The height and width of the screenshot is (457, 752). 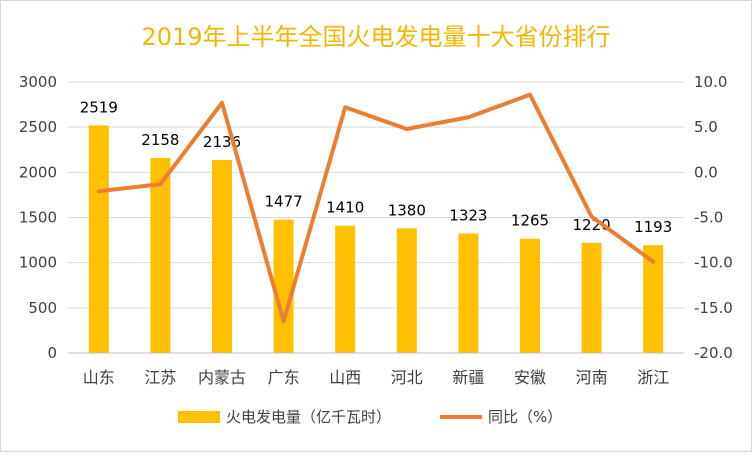 What do you see at coordinates (706, 172) in the screenshot?
I see `y-right-tick-label: 0.0` at bounding box center [706, 172].